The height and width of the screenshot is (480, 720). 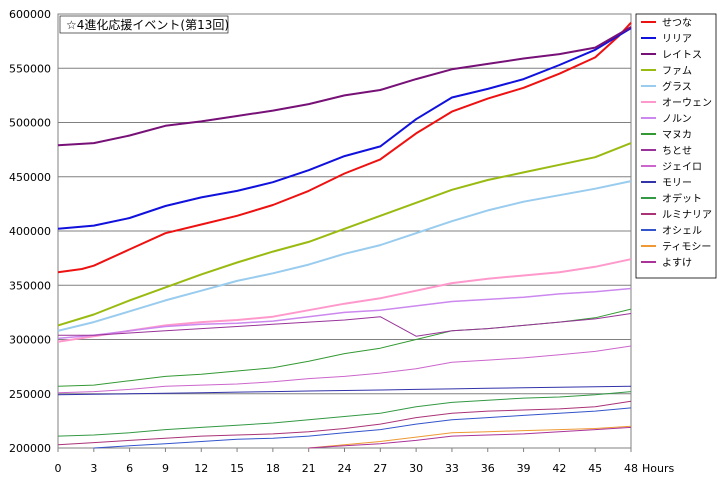 What do you see at coordinates (687, 215) in the screenshot?
I see `legend-label: ルミナリア` at bounding box center [687, 215].